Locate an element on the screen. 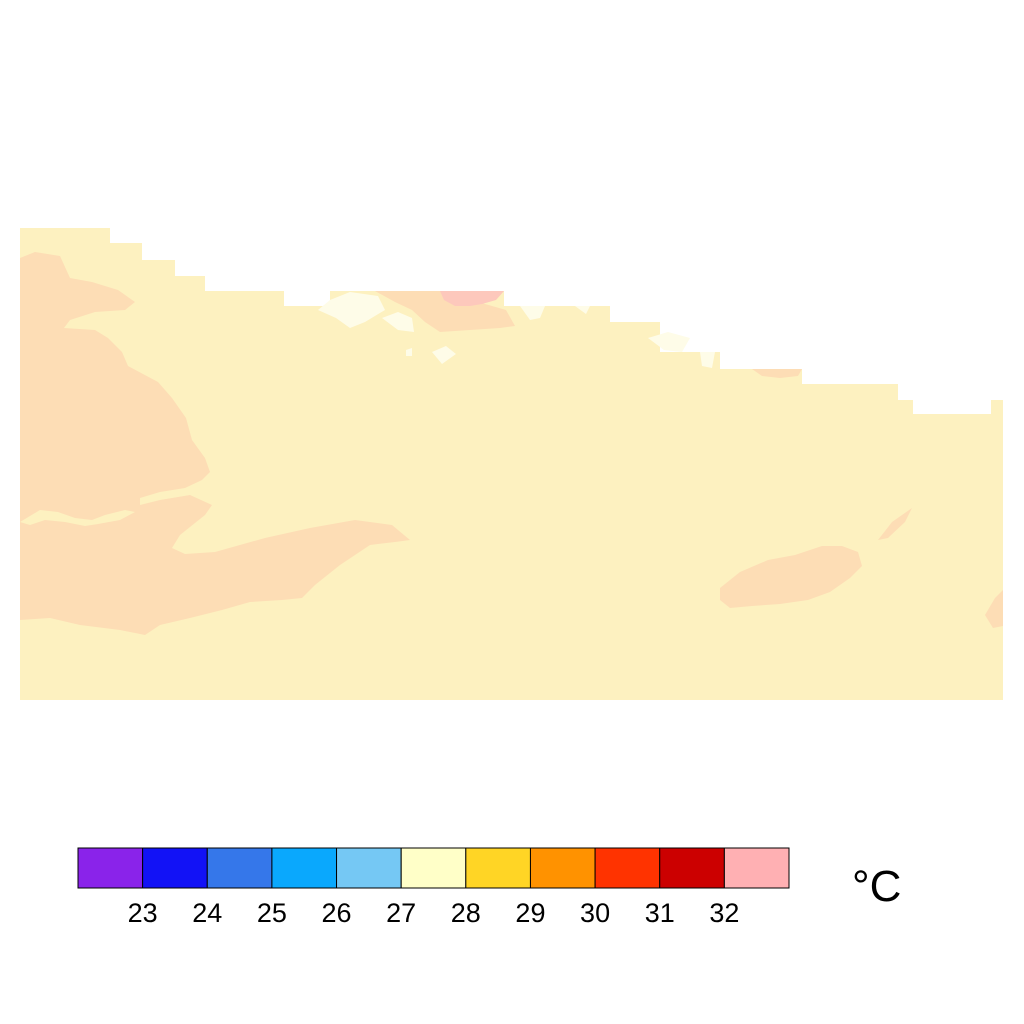  colorbar-tick-label: 25 is located at coordinates (271, 913).